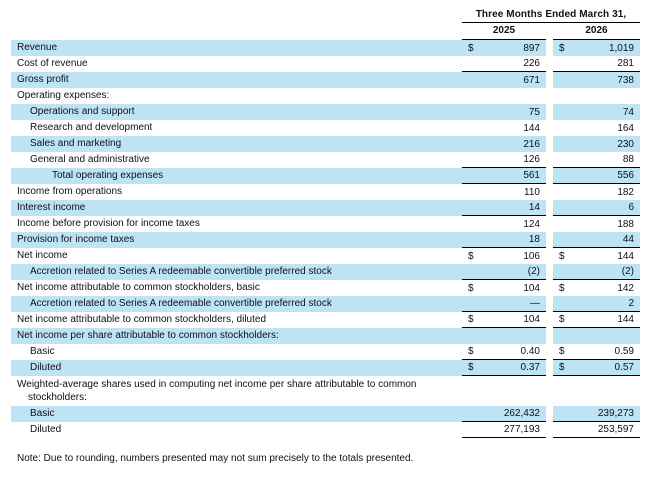 The width and height of the screenshot is (646, 498). Describe the element at coordinates (551, 15) in the screenshot. I see `period-header: Three Months Ended March 31,` at that location.